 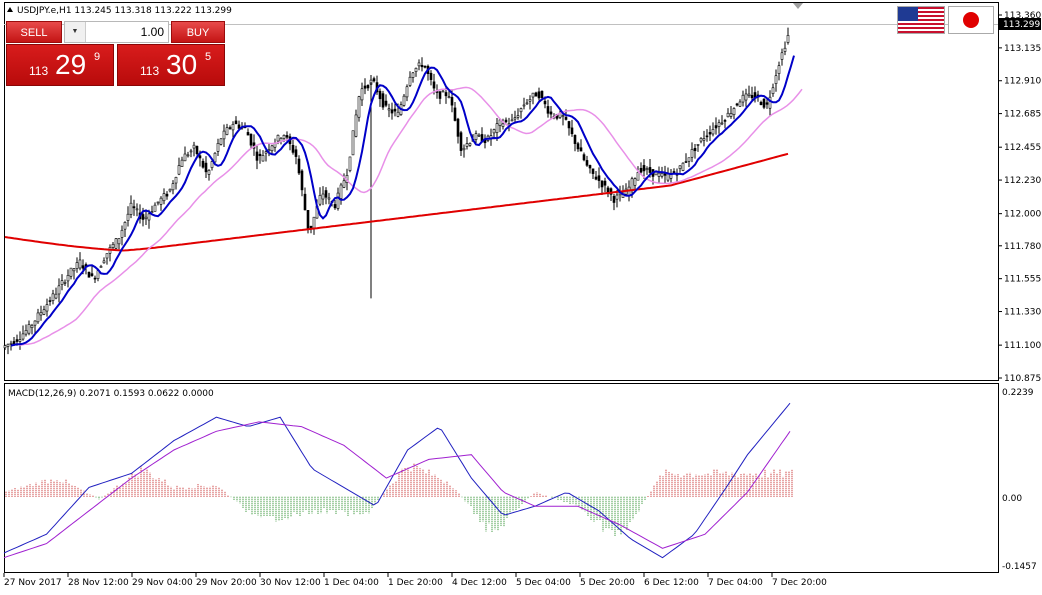 What do you see at coordinates (198, 32) in the screenshot?
I see `buy-button: BUY` at bounding box center [198, 32].